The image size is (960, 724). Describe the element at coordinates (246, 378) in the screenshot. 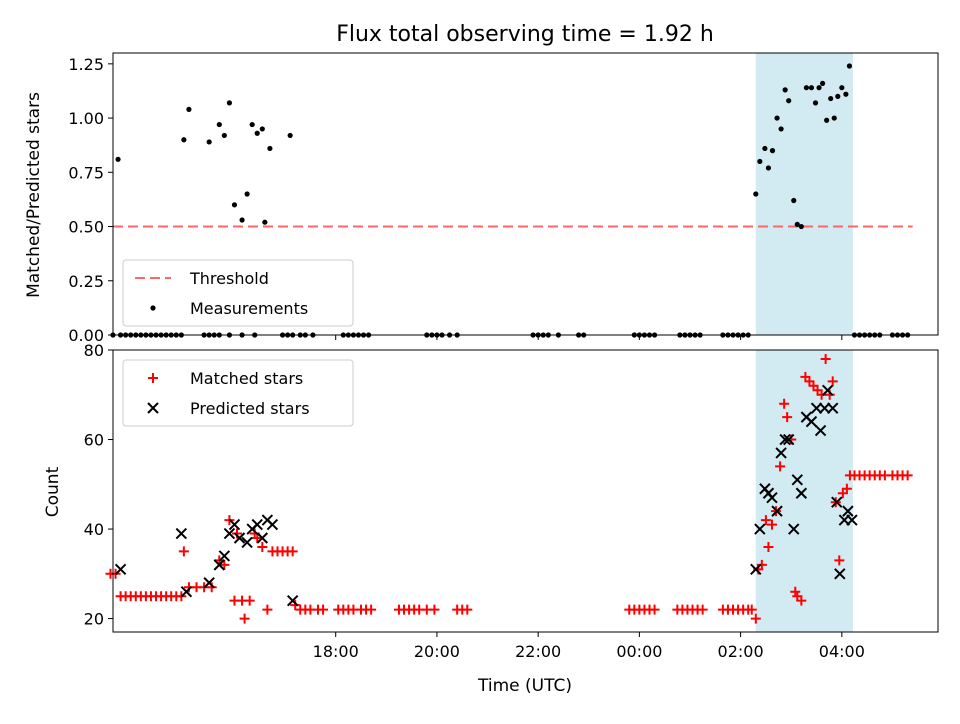

I see `legend-label: Matched stars` at that location.